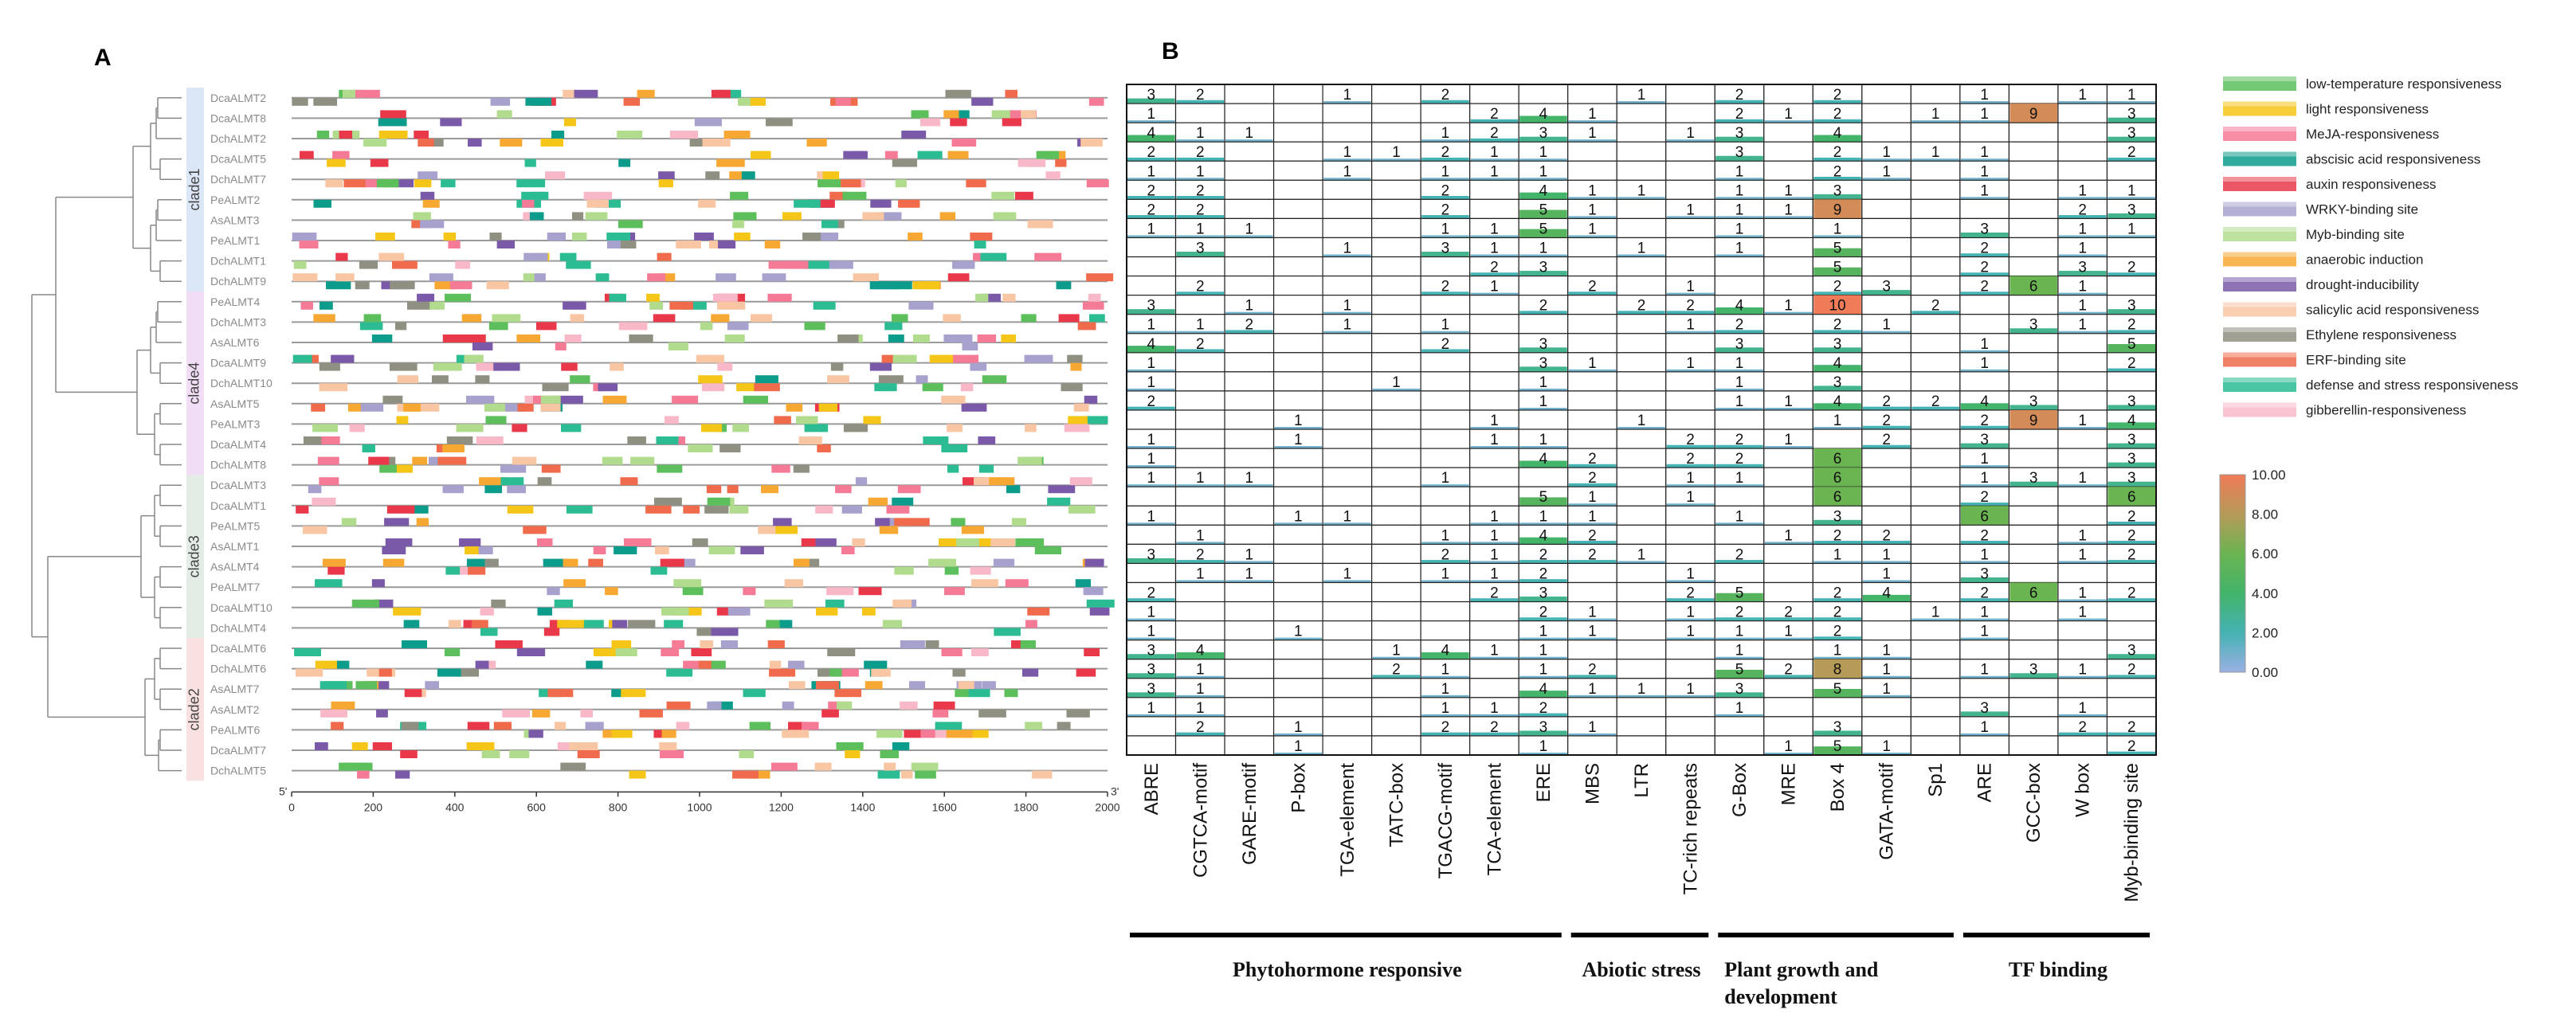 The image size is (2576, 1029). I want to click on gene-name: PeALMT4, so click(235, 301).